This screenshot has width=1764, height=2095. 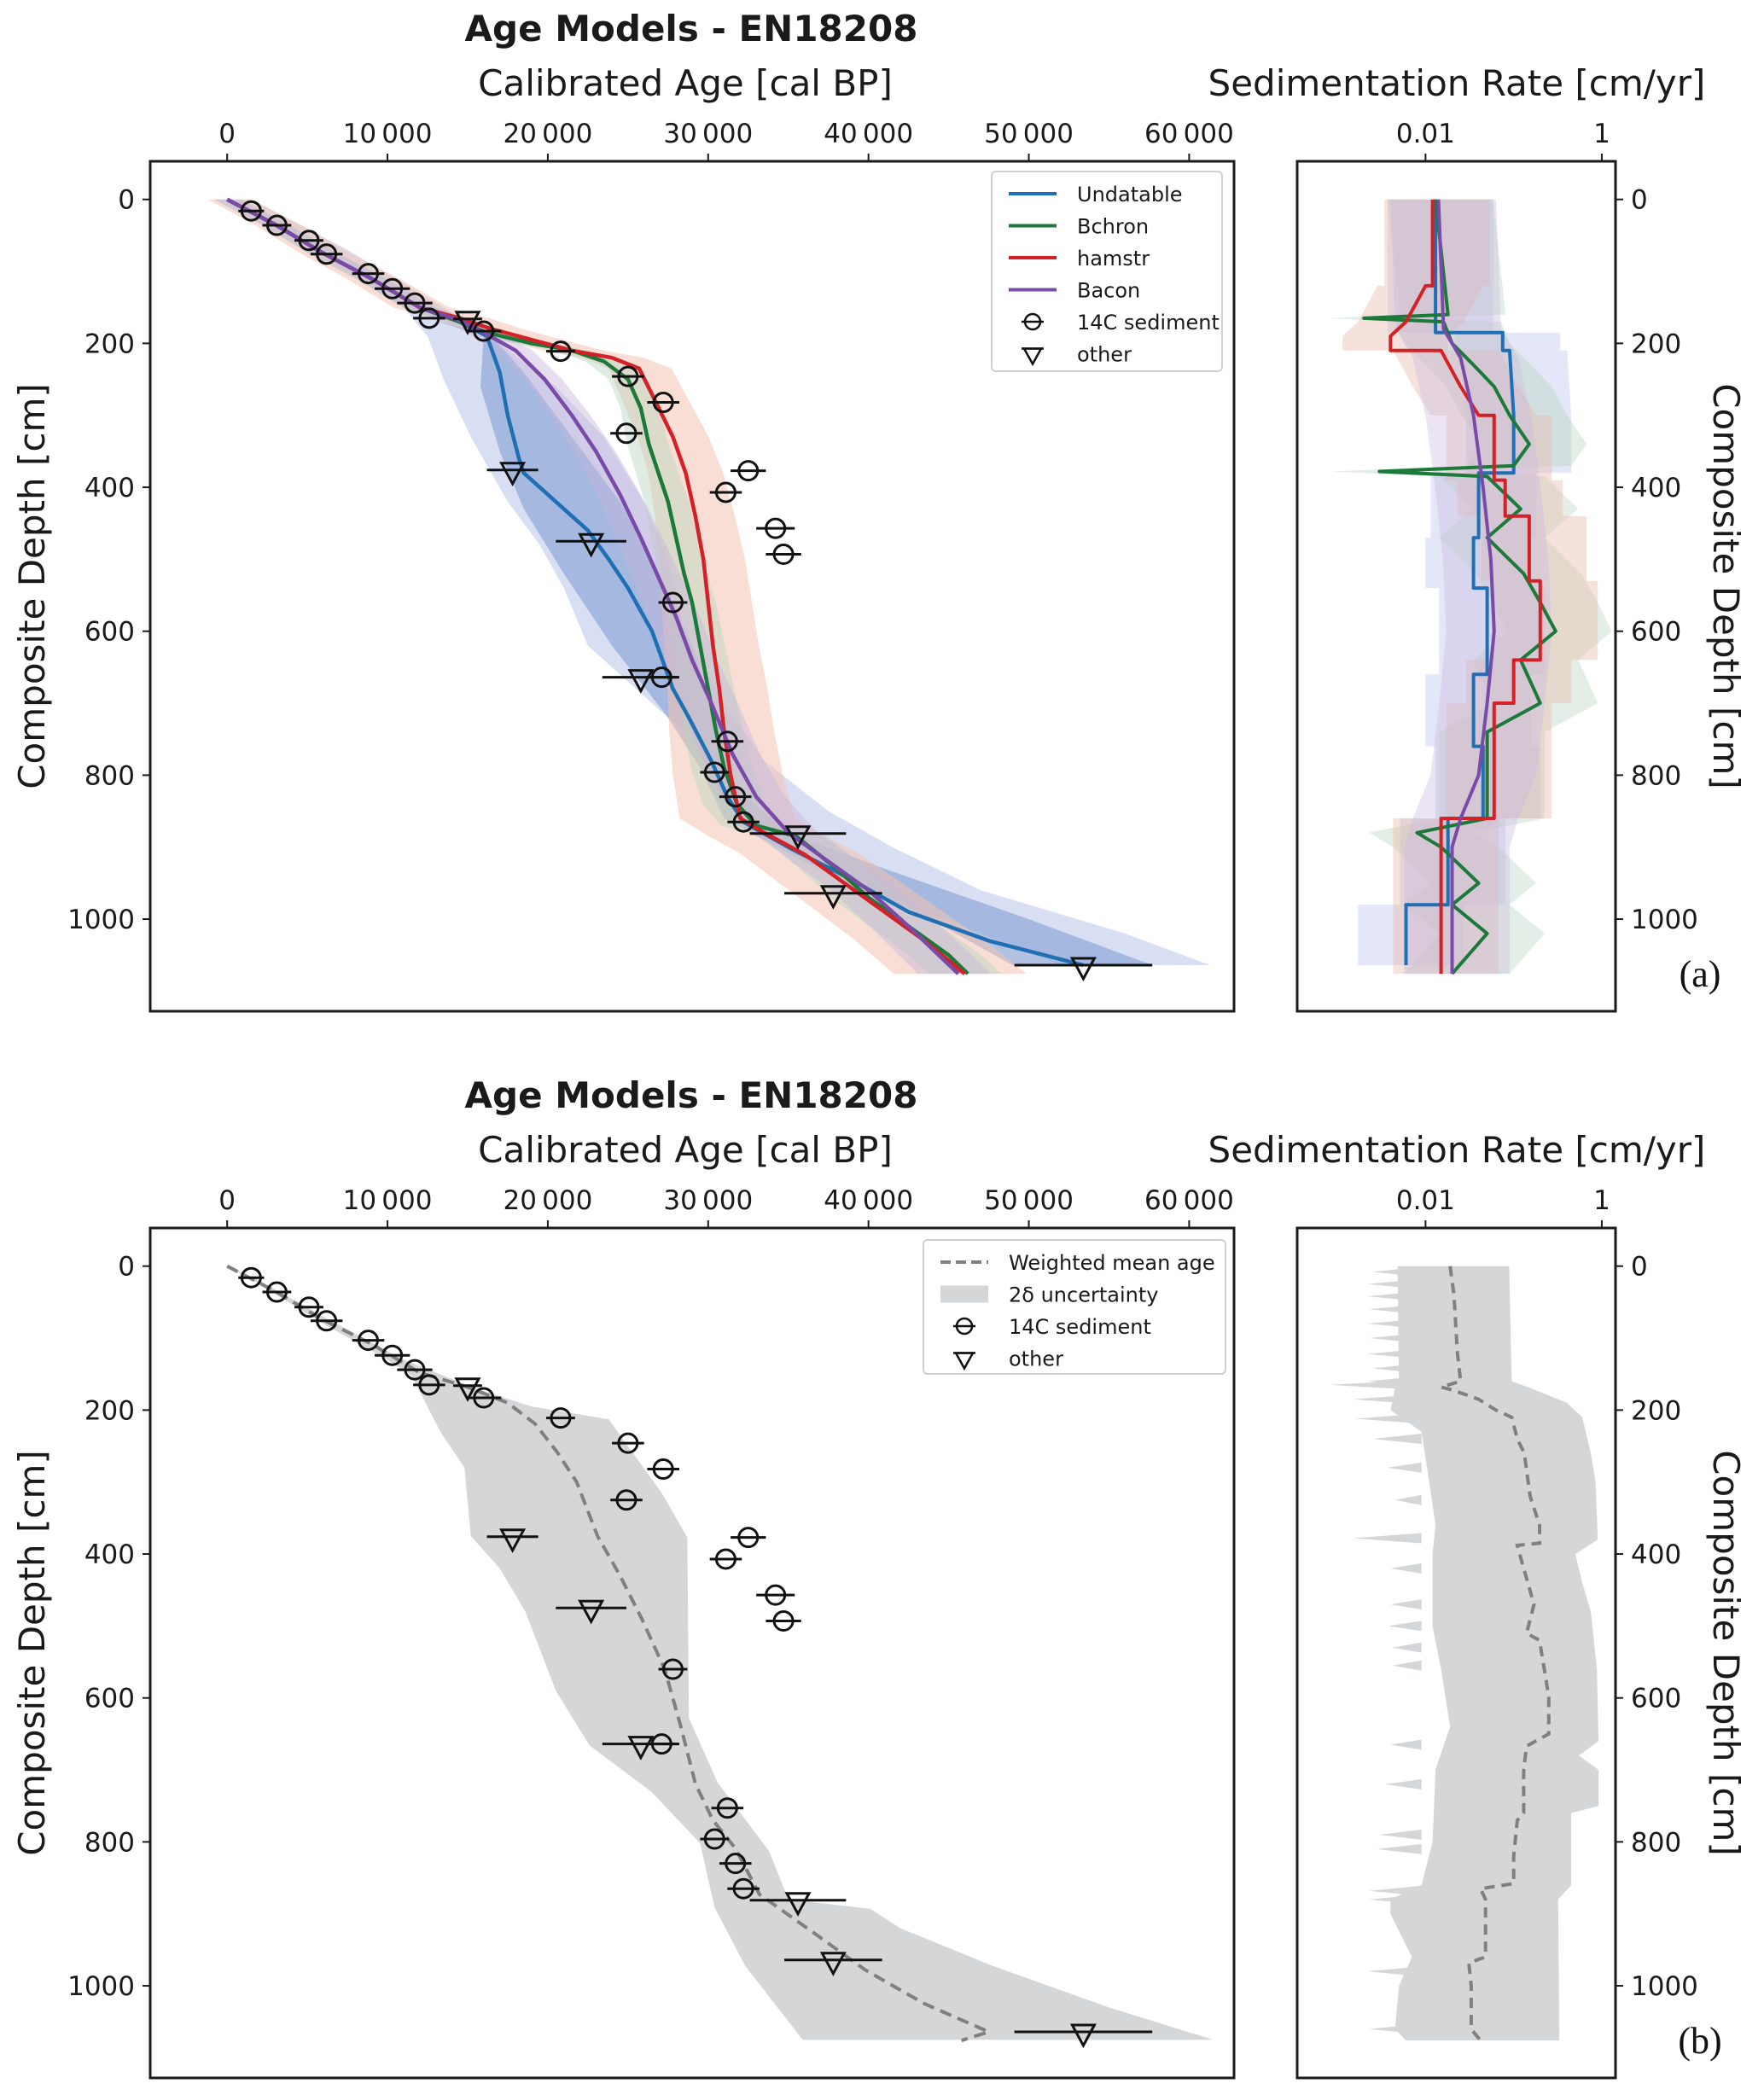 I want to click on sed-rate-plot: 0.01 1 0 200 400 600 800 1000, so click(x=1496, y=566).